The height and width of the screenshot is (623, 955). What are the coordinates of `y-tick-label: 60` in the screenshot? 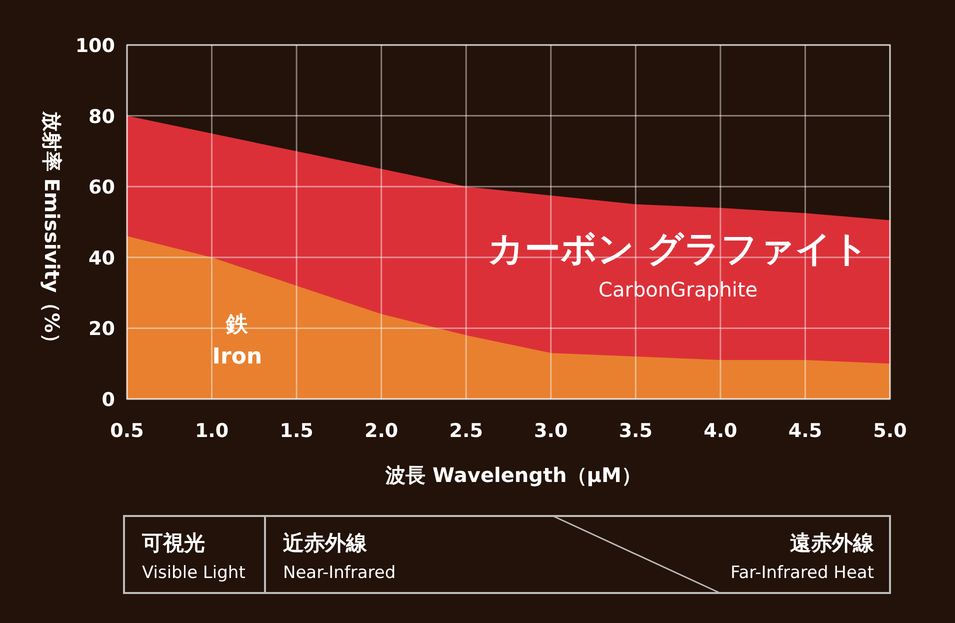 It's located at (101, 187).